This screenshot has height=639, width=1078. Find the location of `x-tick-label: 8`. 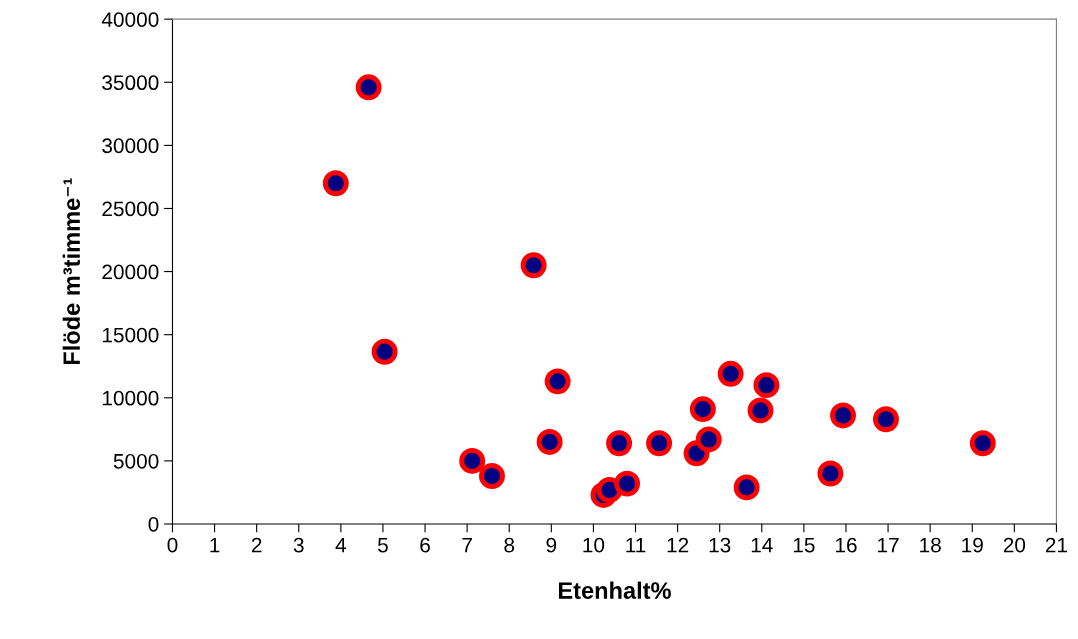

x-tick-label: 8 is located at coordinates (509, 545).